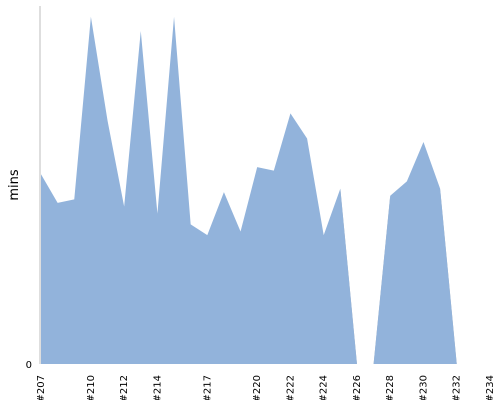 This screenshot has width=500, height=400. What do you see at coordinates (423, 387) in the screenshot?
I see `x-tick-label: #230` at bounding box center [423, 387].